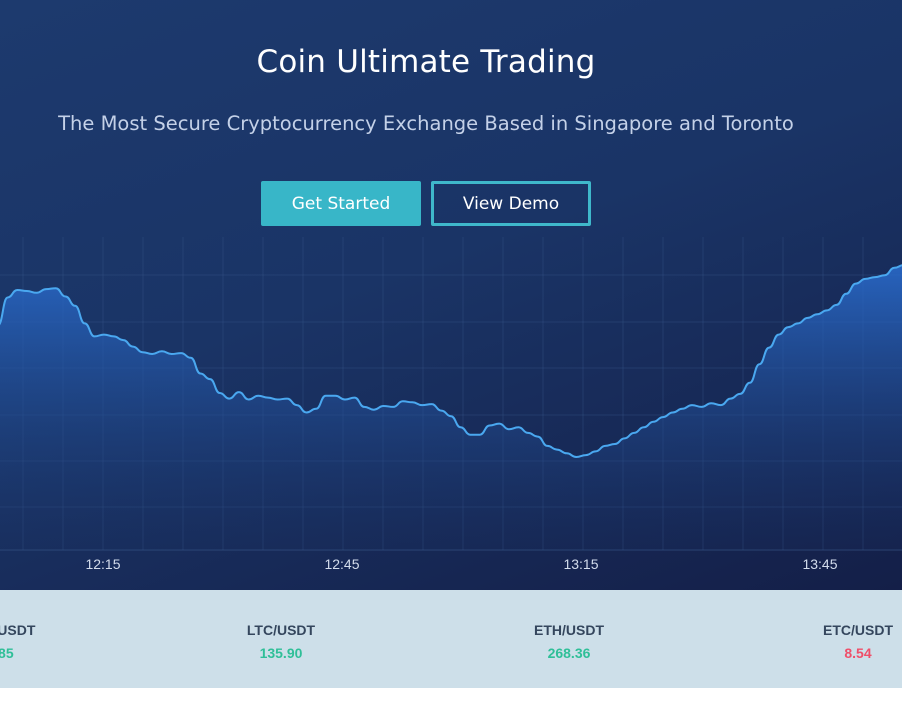  I want to click on get-started-button: Get Started, so click(341, 203).